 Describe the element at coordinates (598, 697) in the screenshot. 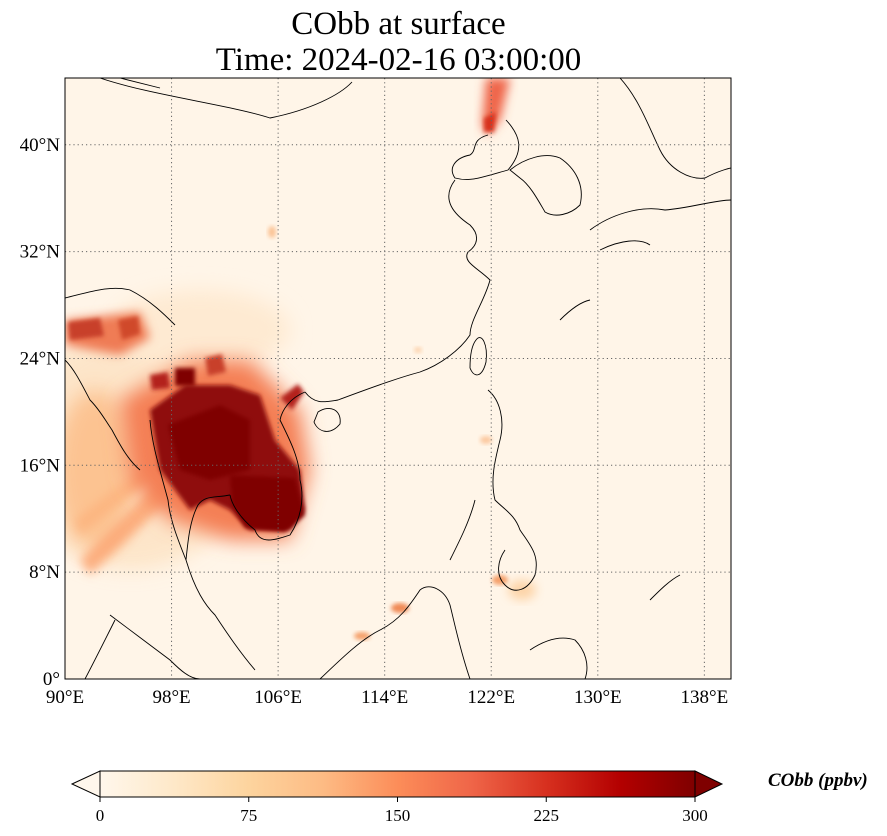

I see `lon-tick-label: 130°E` at that location.